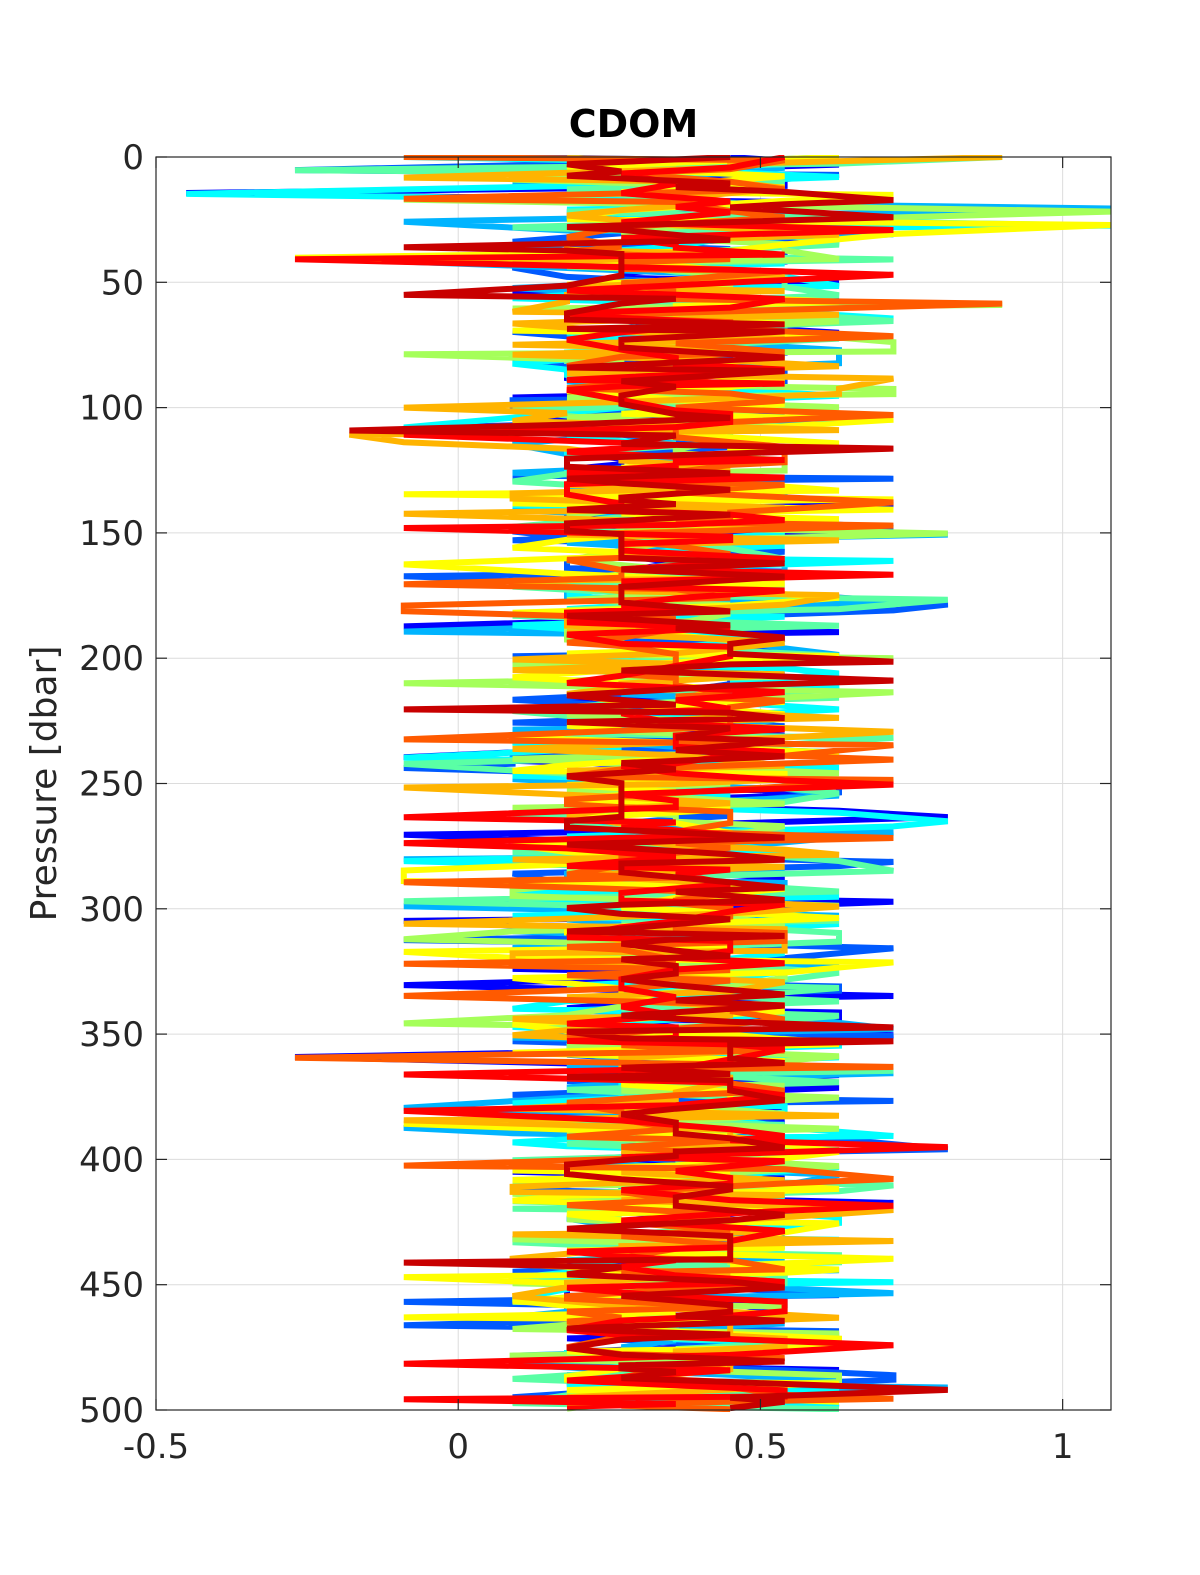 The height and width of the screenshot is (1575, 1200). I want to click on y-tick-label: 400, so click(111, 1160).